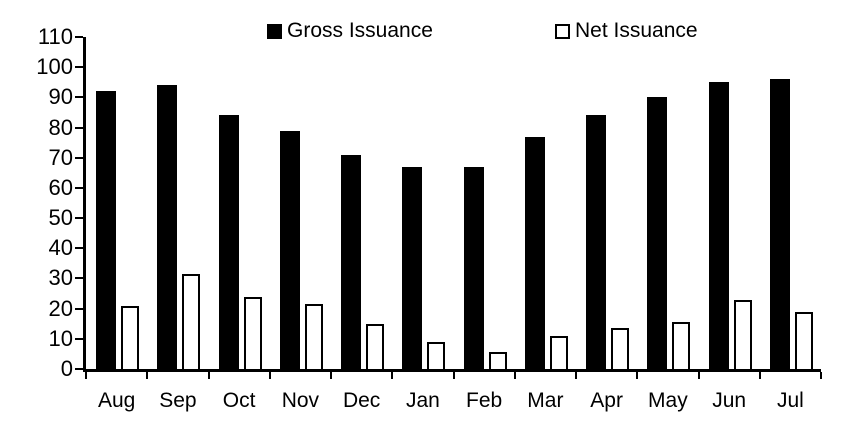 The image size is (852, 430). Describe the element at coordinates (60, 218) in the screenshot. I see `y-tick-label: 50` at that location.